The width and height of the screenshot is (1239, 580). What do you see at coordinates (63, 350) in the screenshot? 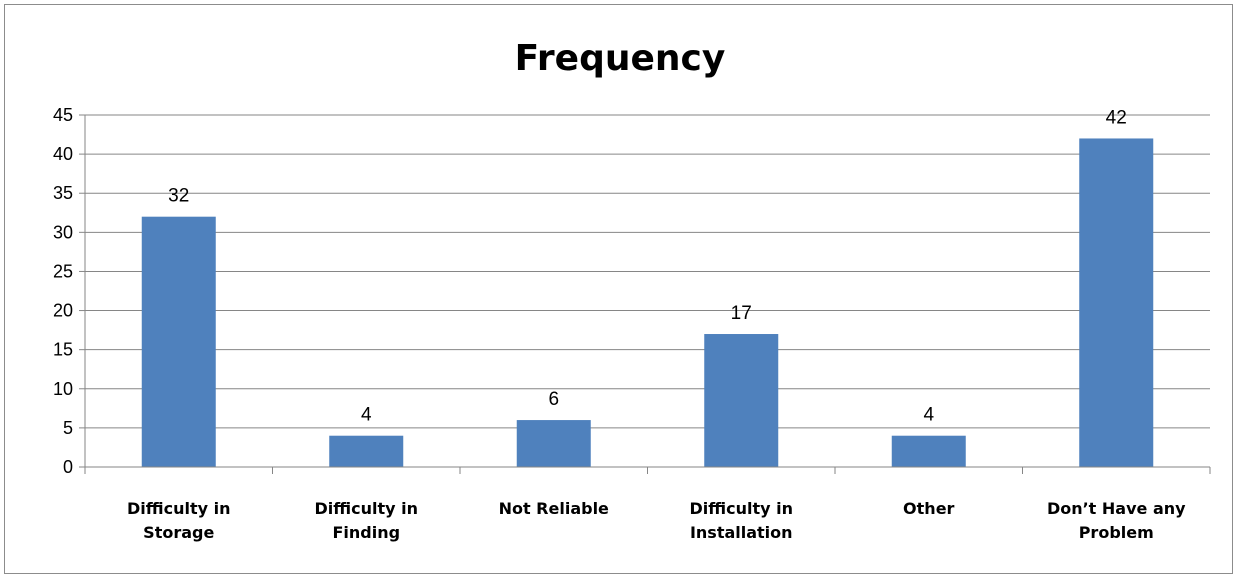
I see `y-tick-label: 15` at bounding box center [63, 350].